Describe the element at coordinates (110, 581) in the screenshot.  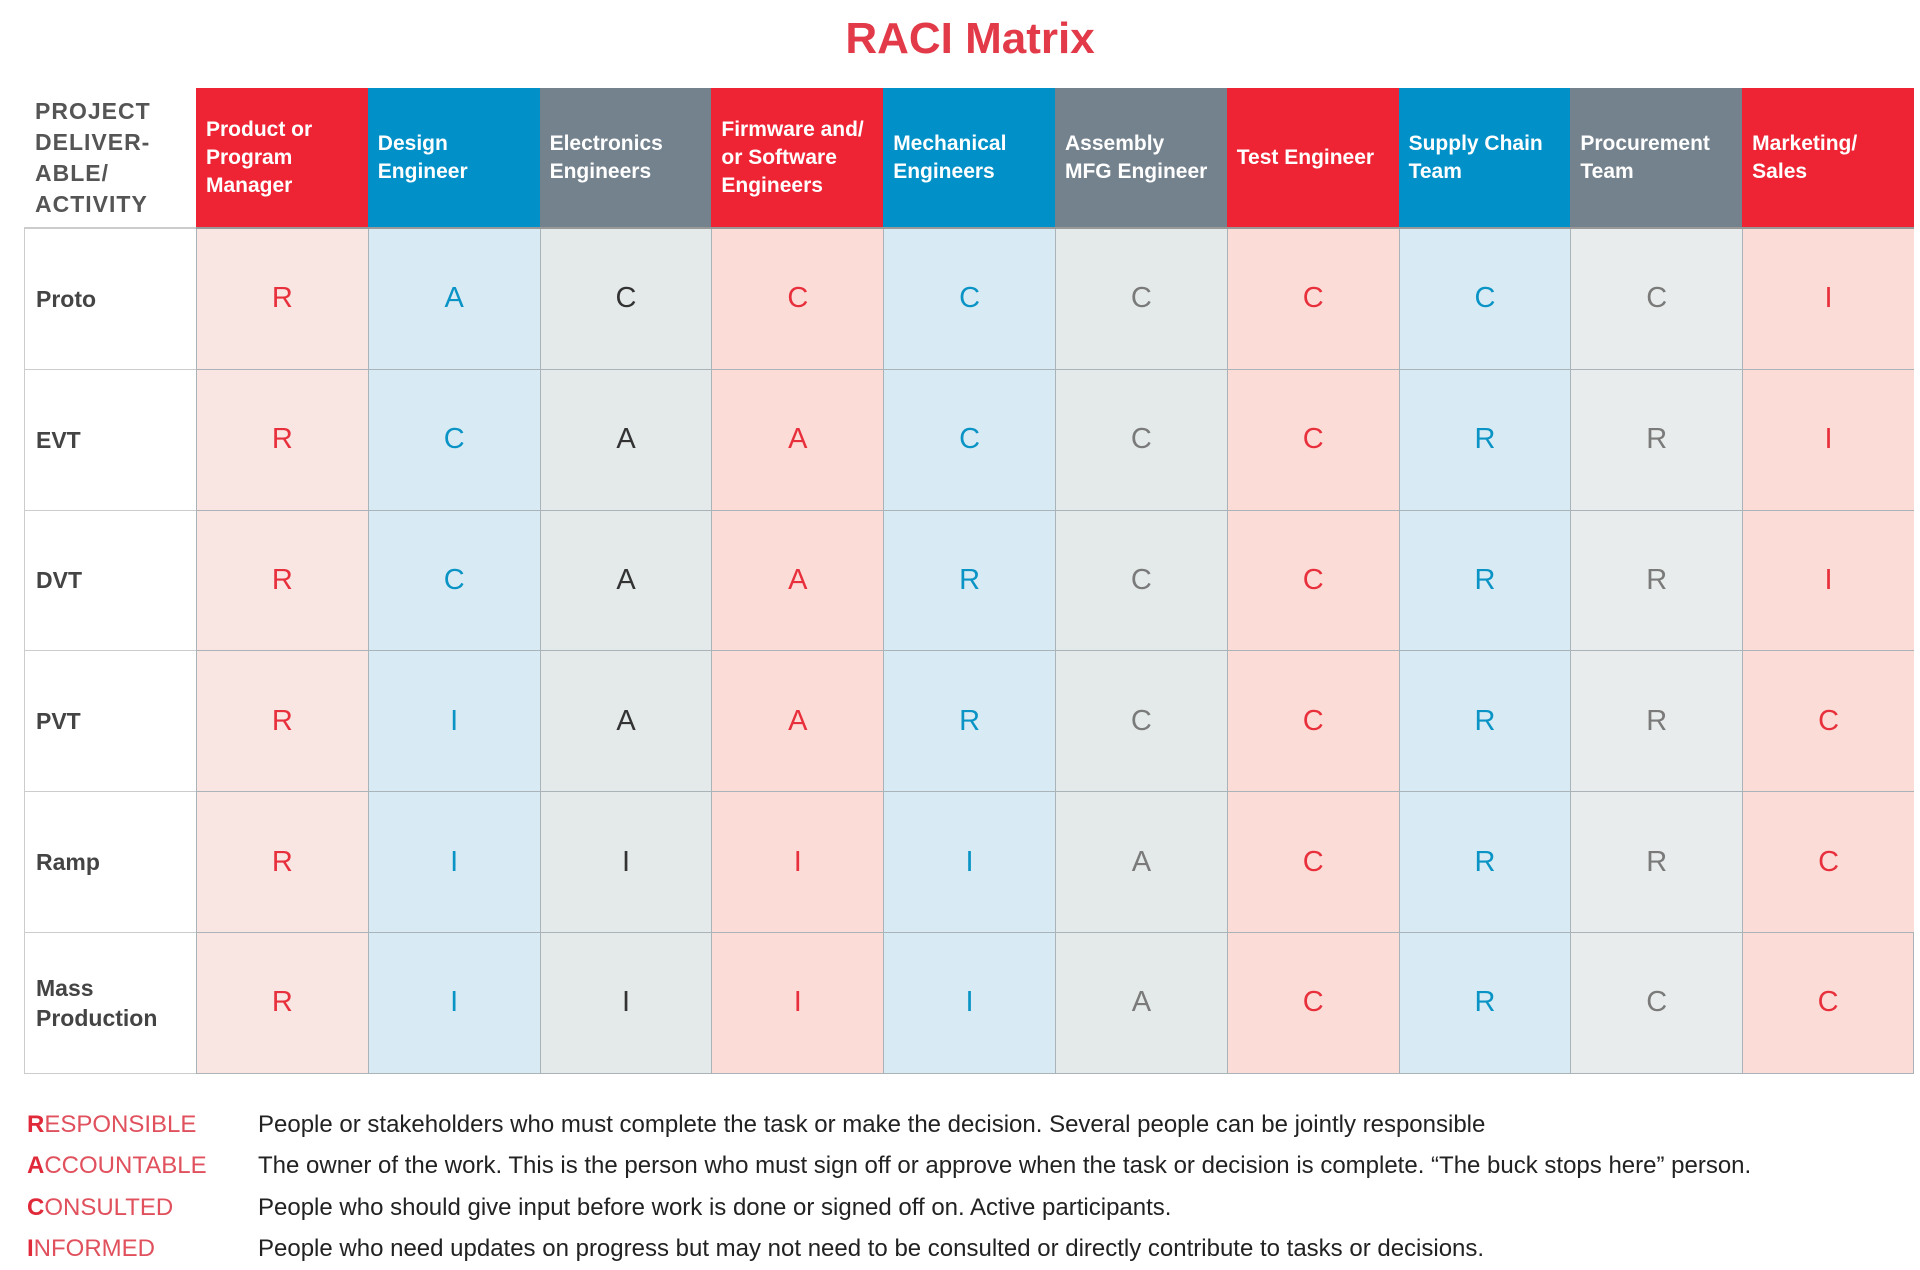
I see `row-label: DVT` at that location.